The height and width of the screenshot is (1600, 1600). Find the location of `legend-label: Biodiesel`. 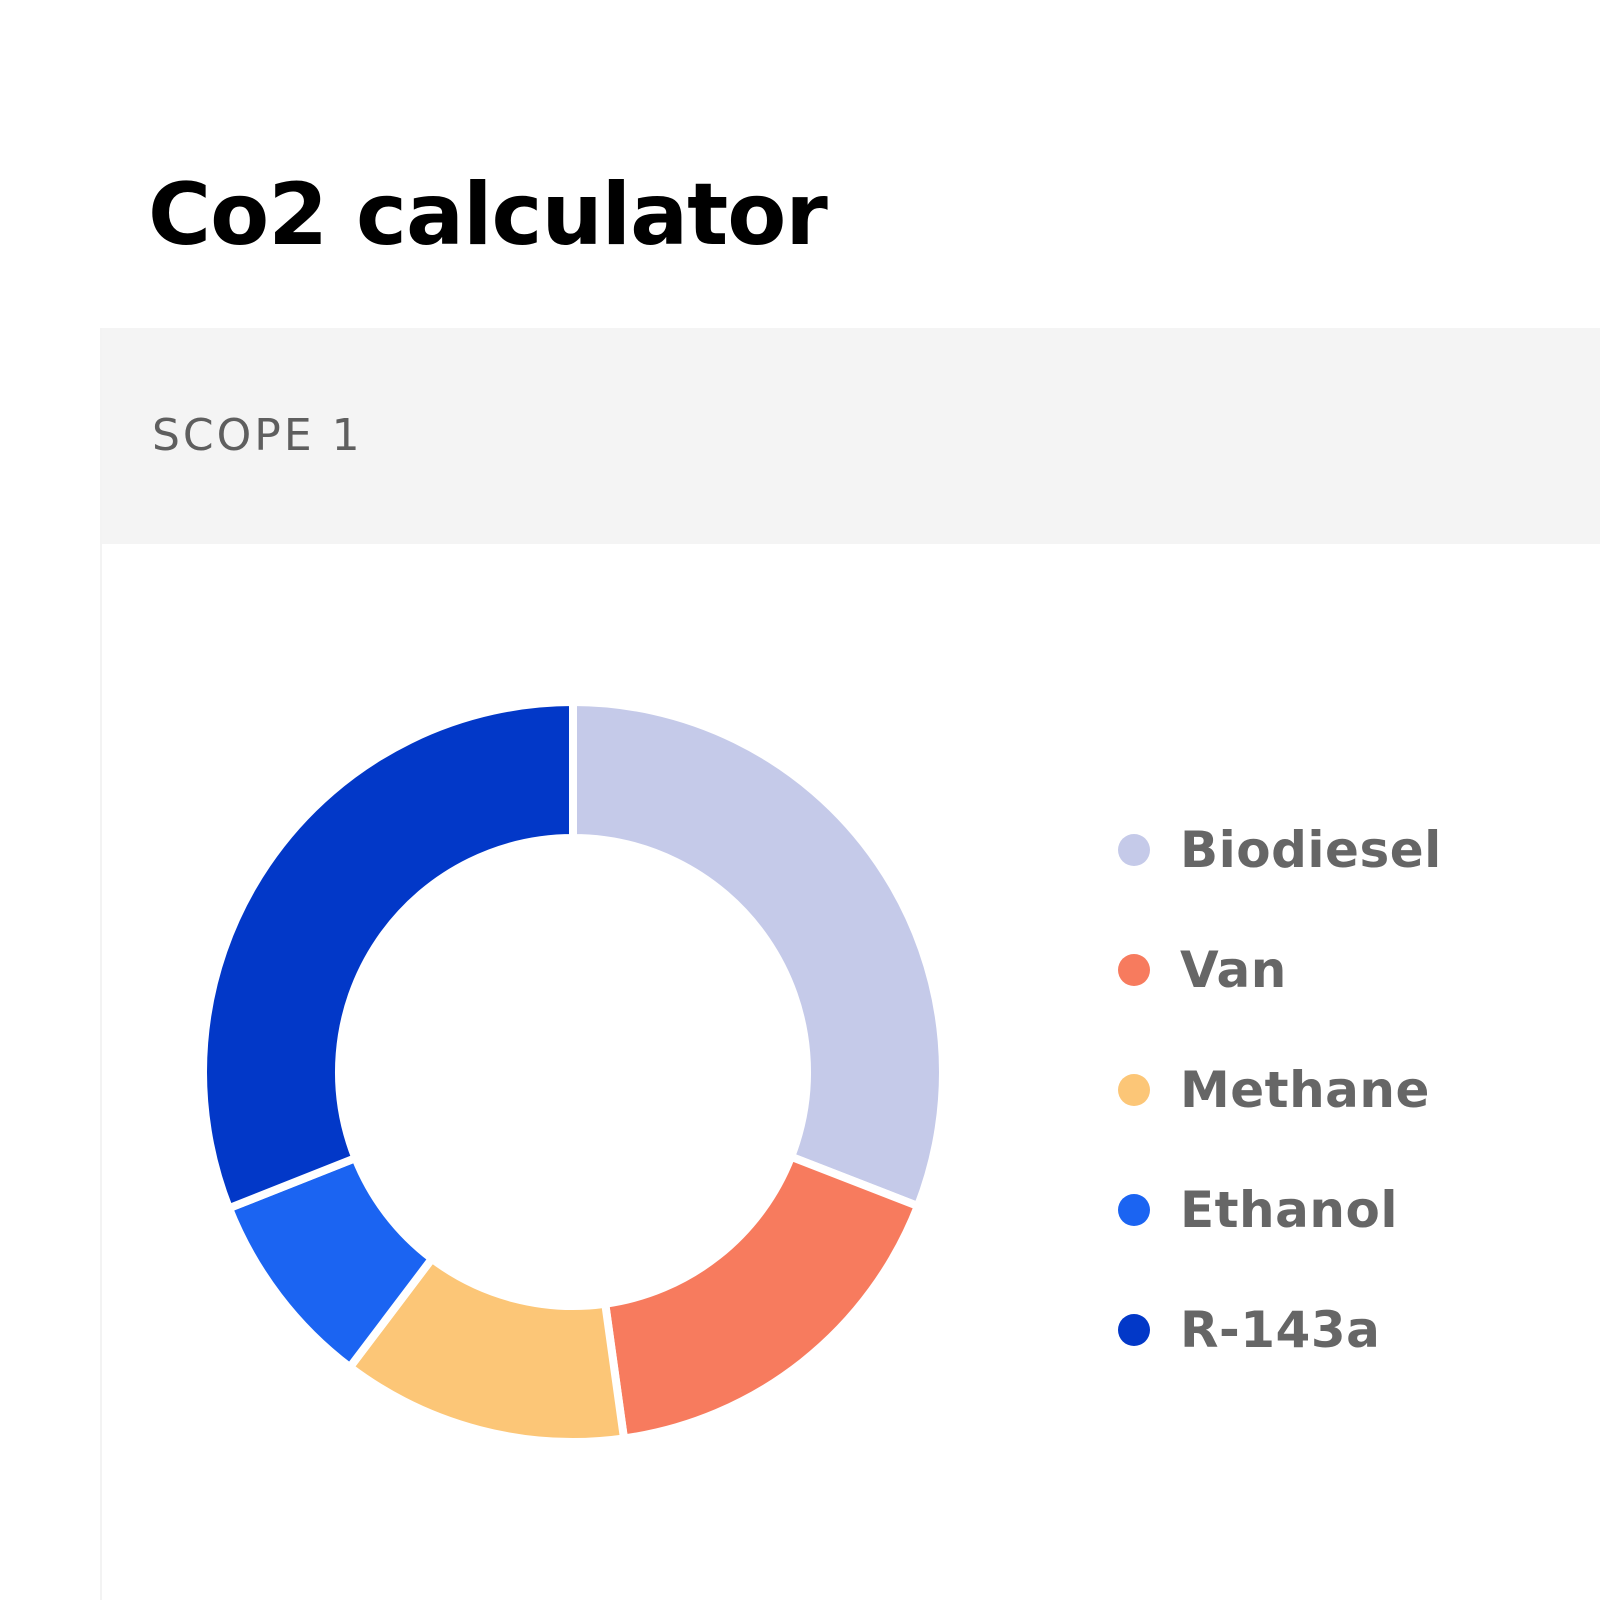

legend-label: Biodiesel is located at coordinates (1311, 850).